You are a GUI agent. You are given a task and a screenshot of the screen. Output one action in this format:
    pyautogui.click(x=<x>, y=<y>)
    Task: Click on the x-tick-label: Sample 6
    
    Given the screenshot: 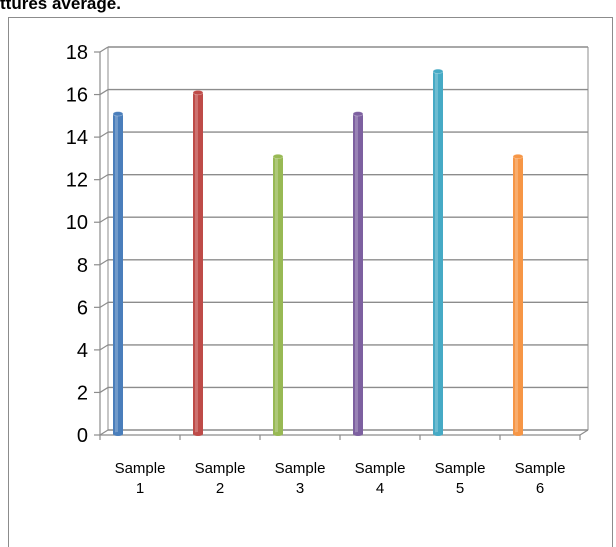 What is the action you would take?
    pyautogui.click(x=540, y=478)
    